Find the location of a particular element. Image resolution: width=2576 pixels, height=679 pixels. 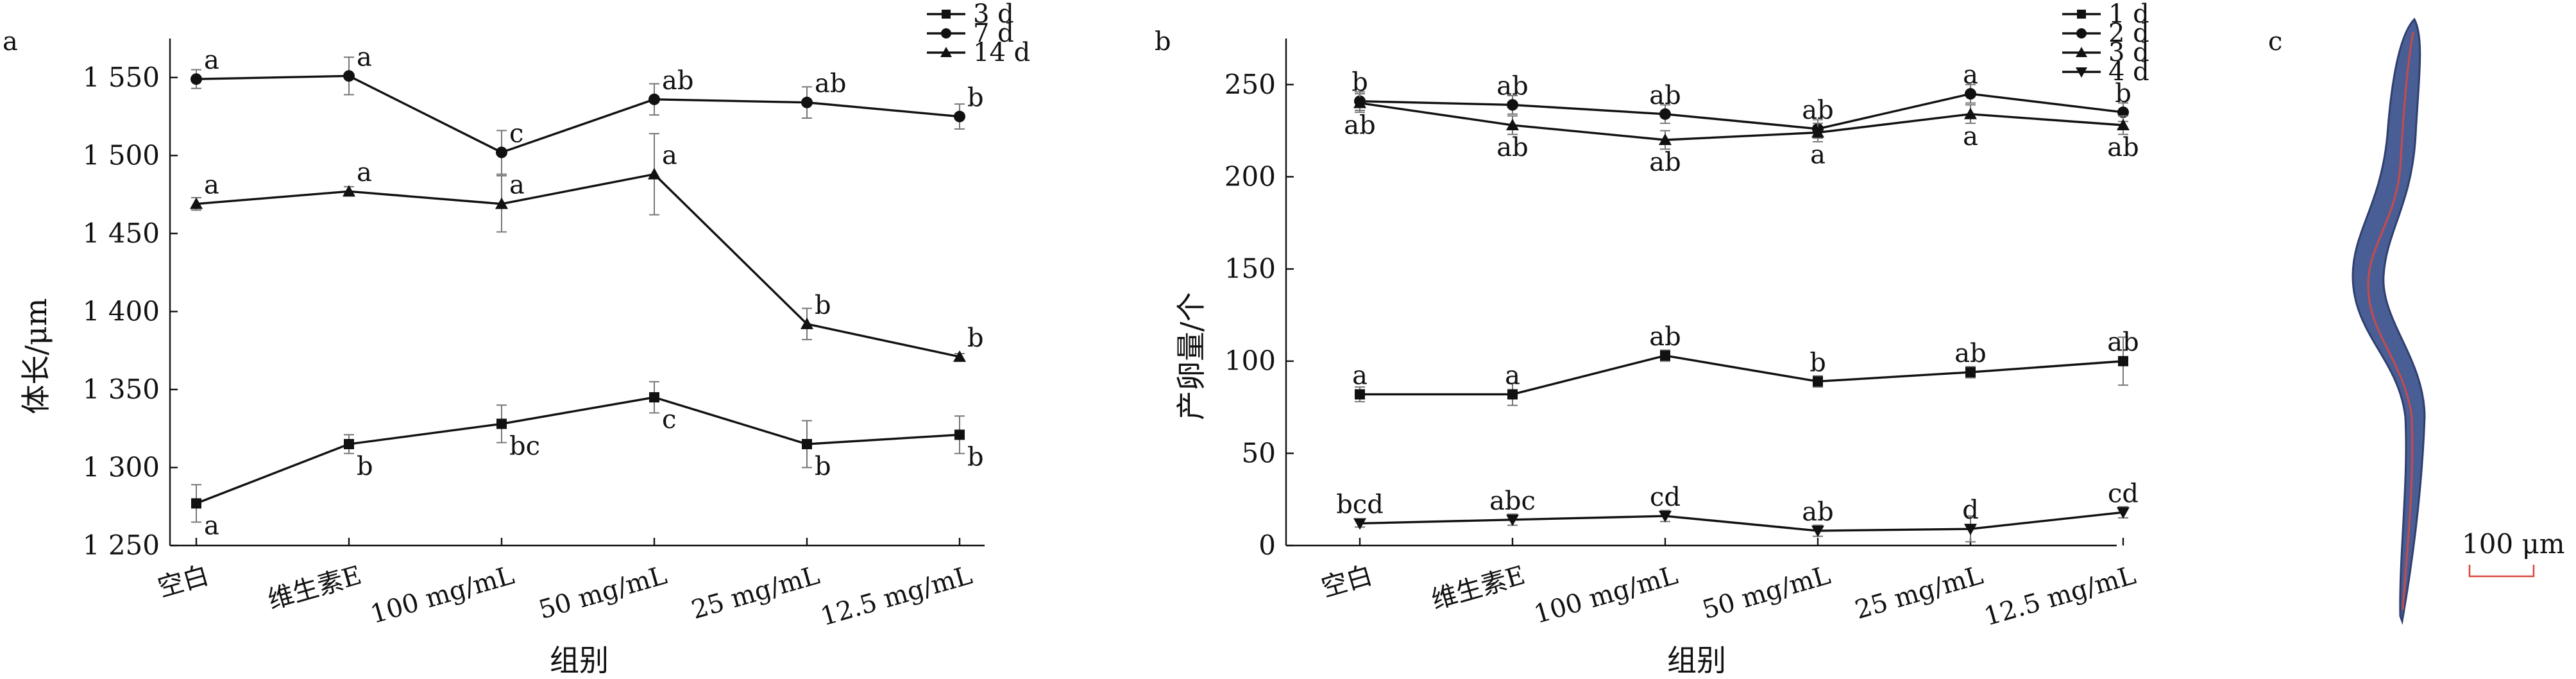

panel-a-x-axis-title: 组别 is located at coordinates (579, 661).